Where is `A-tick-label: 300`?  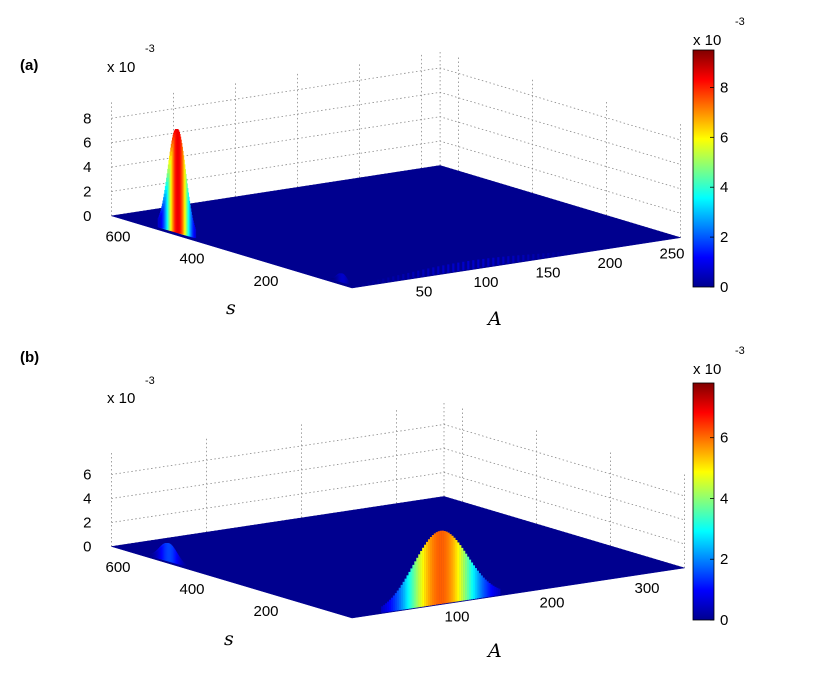
A-tick-label: 300 is located at coordinates (646, 588).